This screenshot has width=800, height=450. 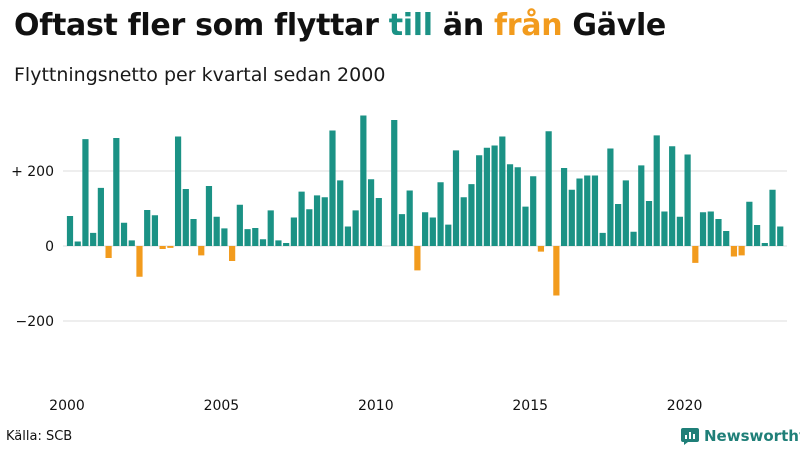 I want to click on brand-logo: Newsworthy, so click(x=740, y=436).